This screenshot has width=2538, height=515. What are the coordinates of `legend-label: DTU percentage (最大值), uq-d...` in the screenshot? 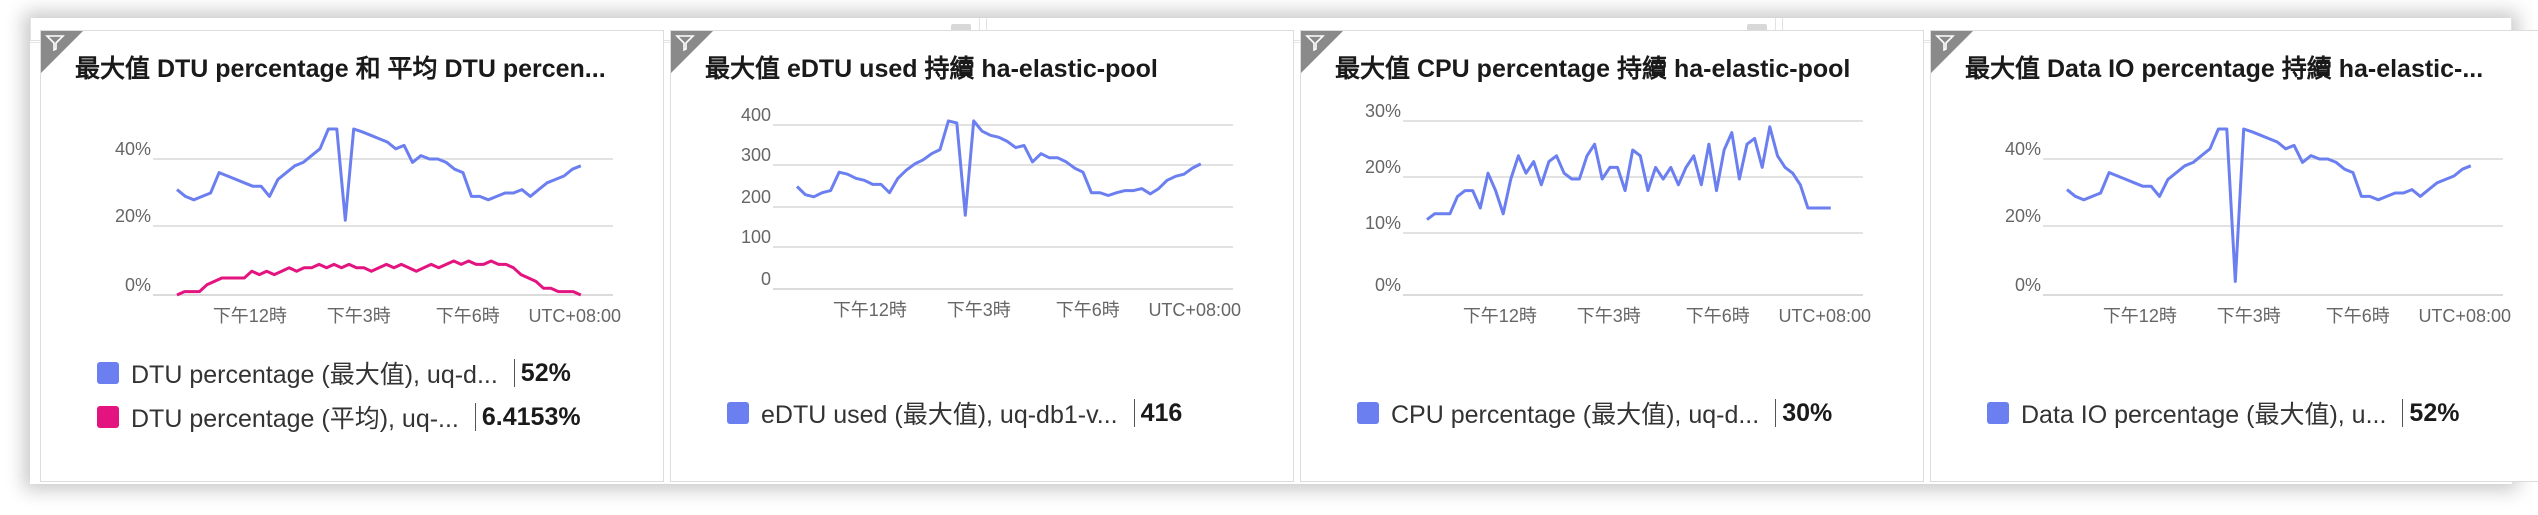 It's located at (314, 375).